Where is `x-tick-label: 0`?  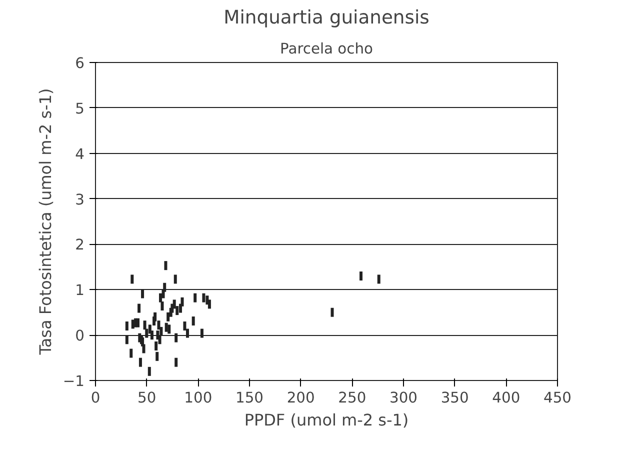 x-tick-label: 0 is located at coordinates (95, 398).